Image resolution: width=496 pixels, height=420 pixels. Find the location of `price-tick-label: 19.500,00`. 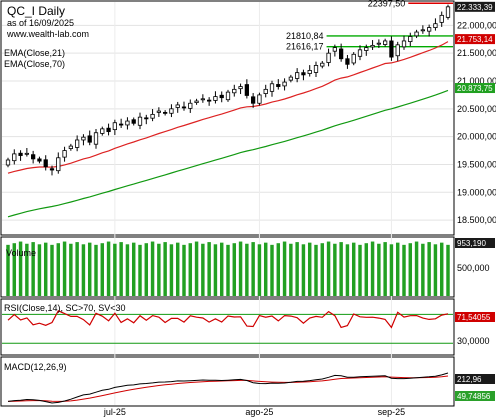

price-tick-label: 19.500,00 is located at coordinates (476, 164).